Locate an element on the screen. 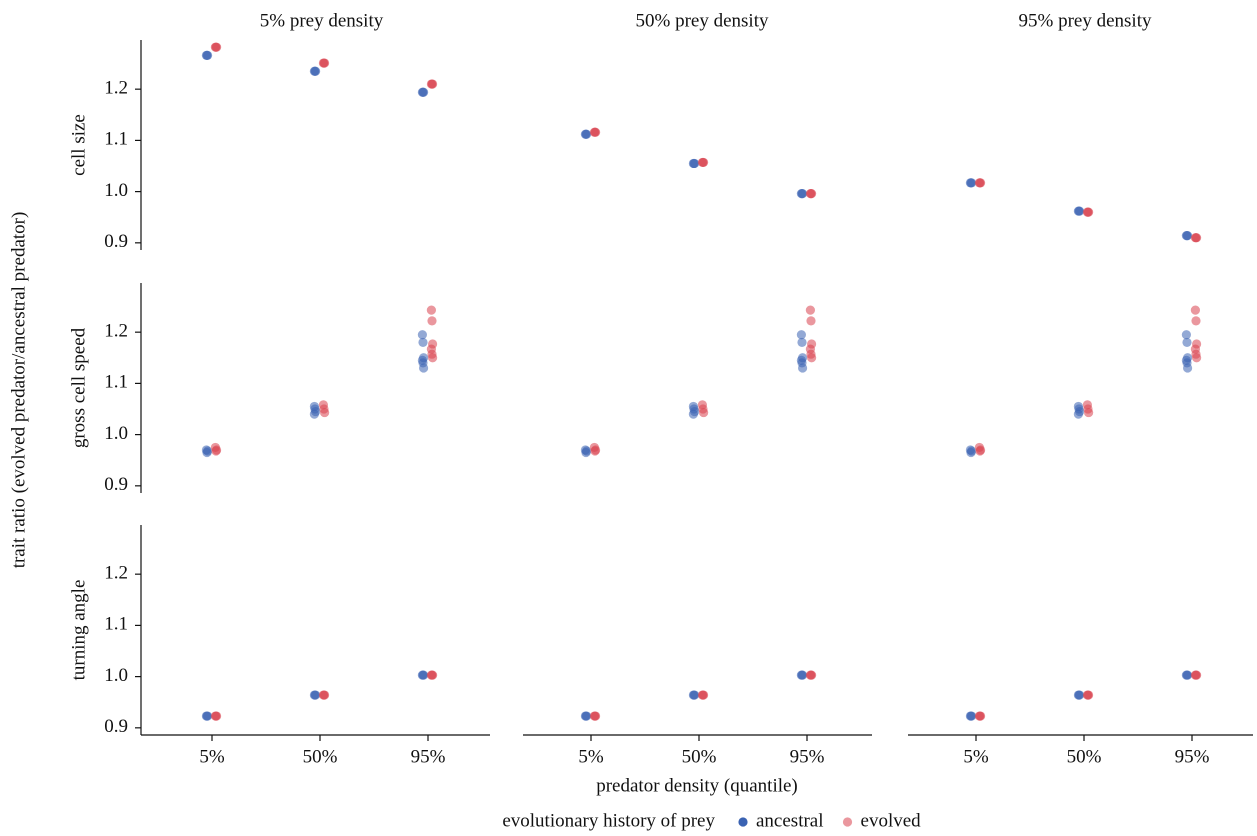 This screenshot has width=1257, height=836. facet-title: 50% prey density is located at coordinates (702, 20).